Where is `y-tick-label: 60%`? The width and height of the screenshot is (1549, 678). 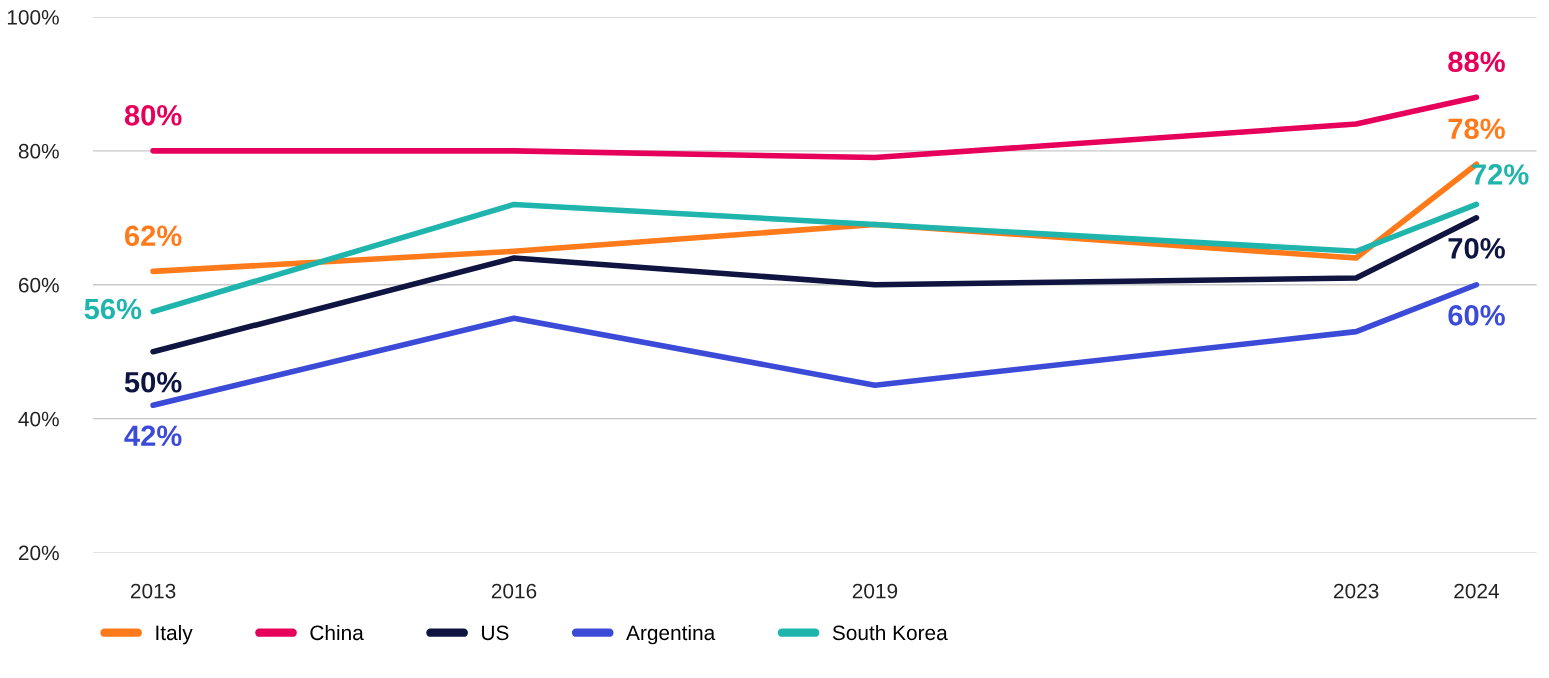
y-tick-label: 60% is located at coordinates (38, 285).